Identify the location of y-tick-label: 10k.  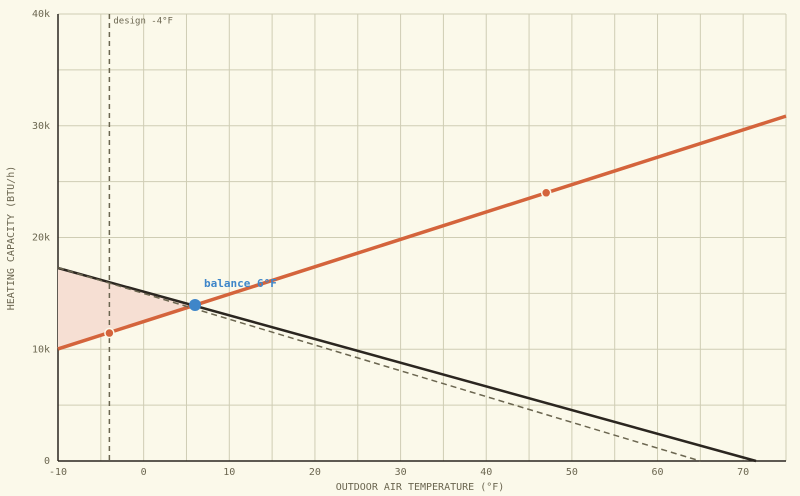
(41, 349).